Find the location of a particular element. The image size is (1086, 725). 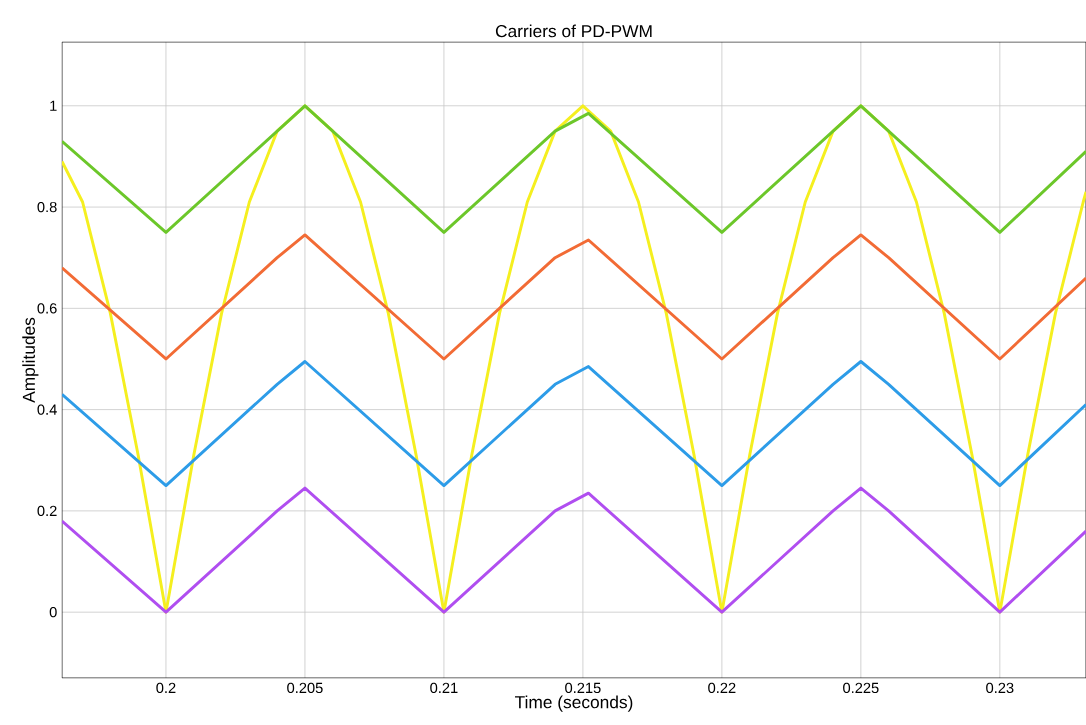

x-tick-label: 0.21 is located at coordinates (444, 688).